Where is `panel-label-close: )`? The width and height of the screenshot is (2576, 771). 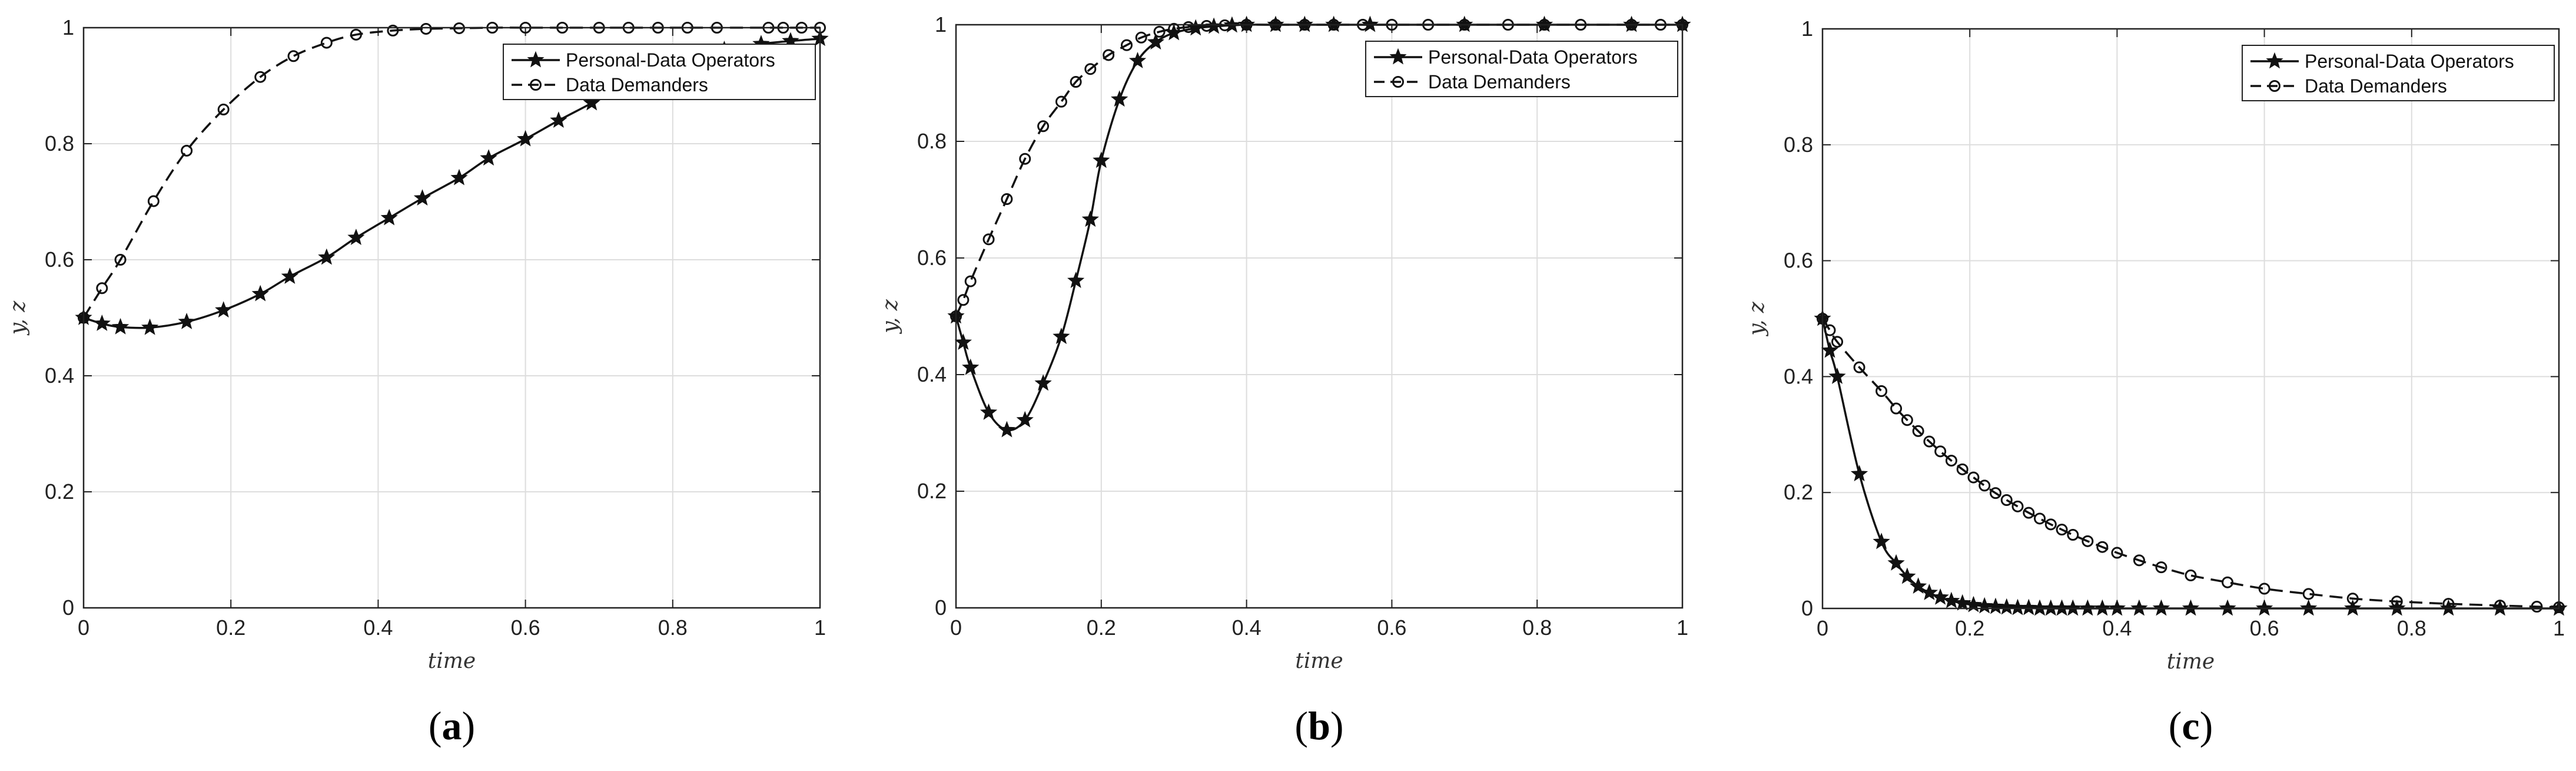 panel-label-close: ) is located at coordinates (2206, 725).